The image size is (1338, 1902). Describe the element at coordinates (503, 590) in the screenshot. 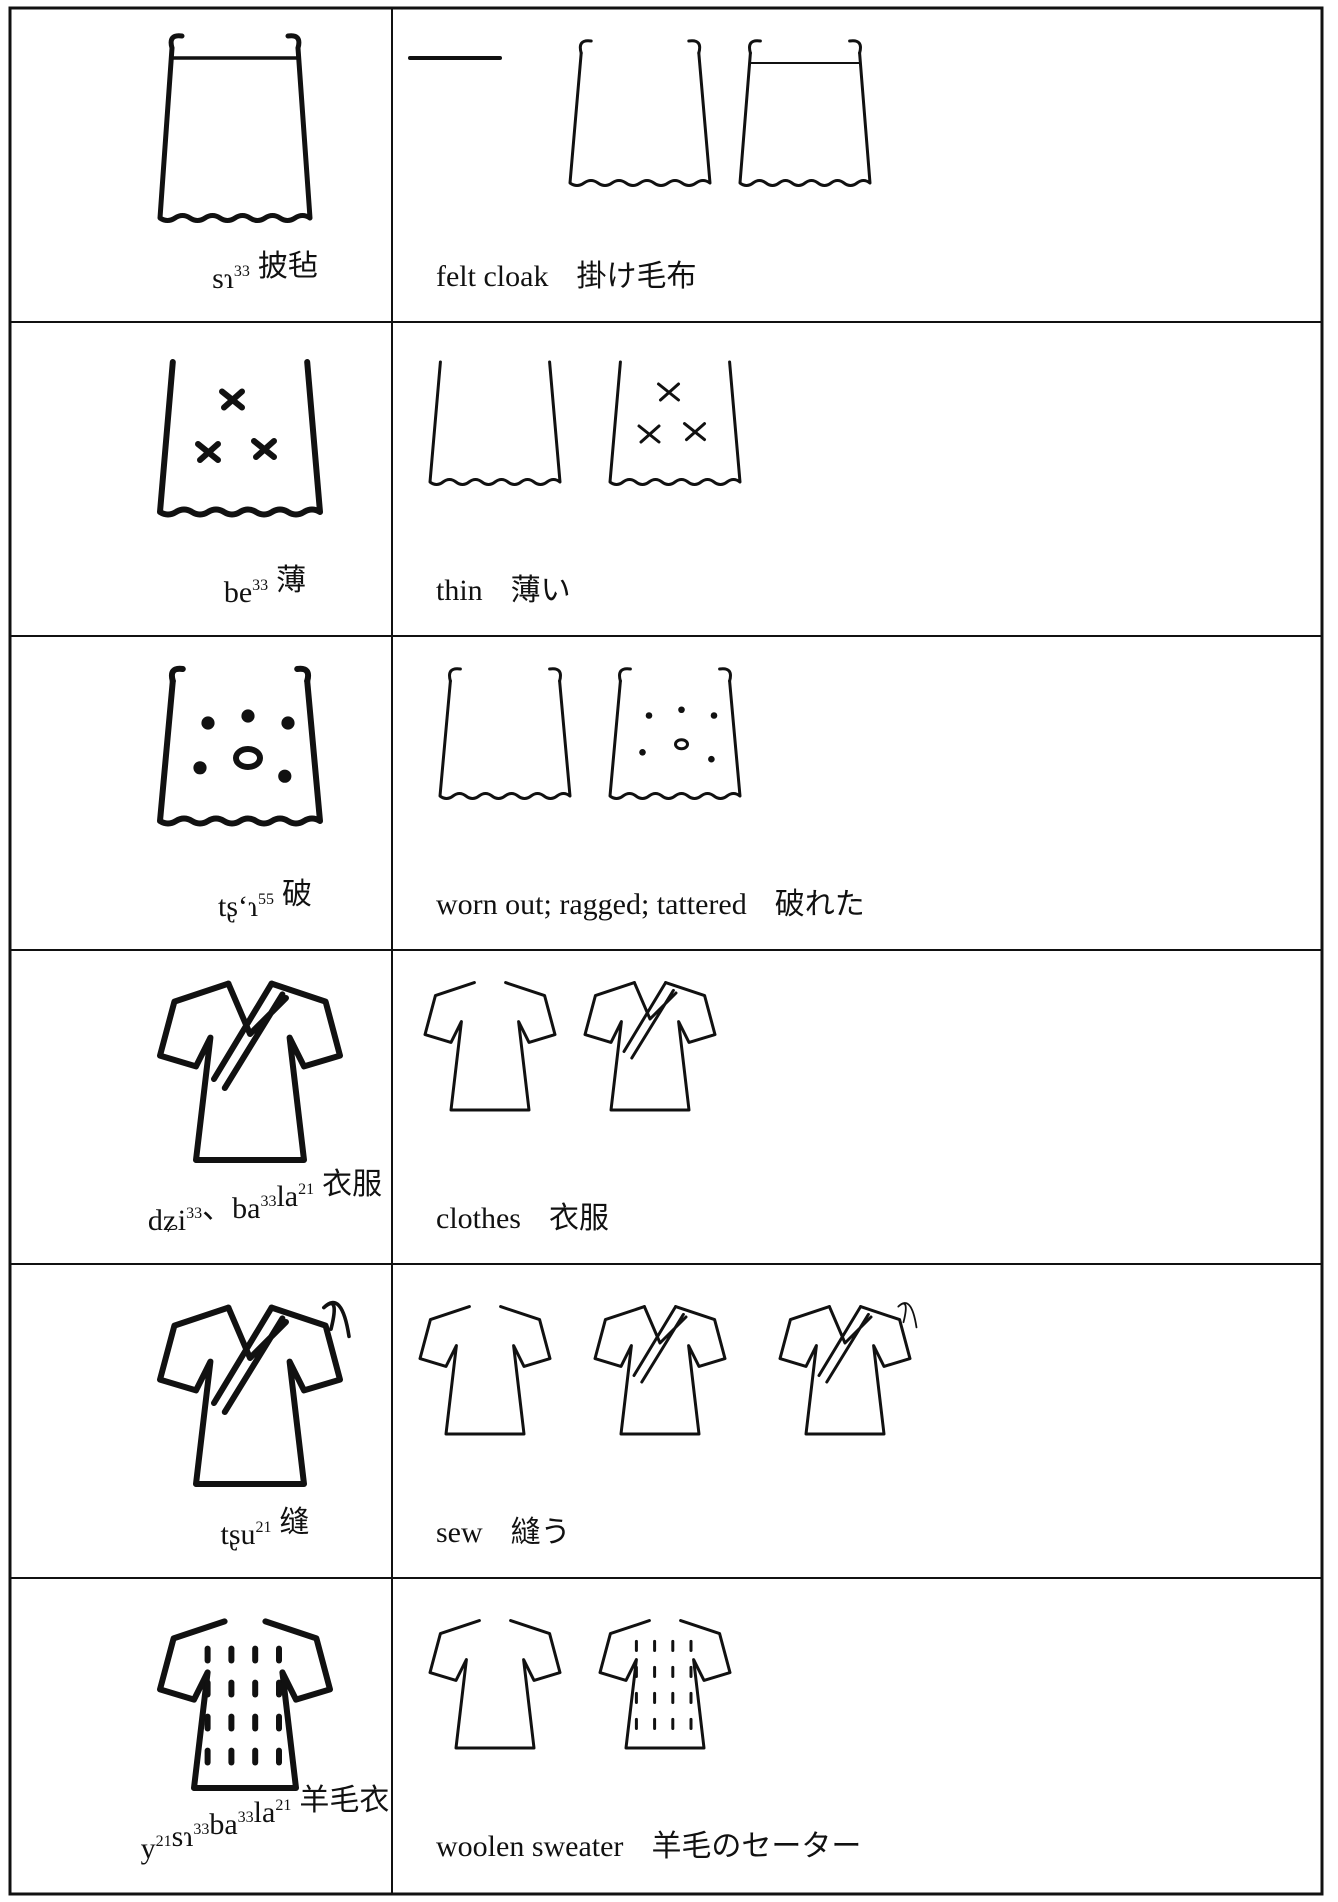

I see `meaning: thin 薄い` at that location.